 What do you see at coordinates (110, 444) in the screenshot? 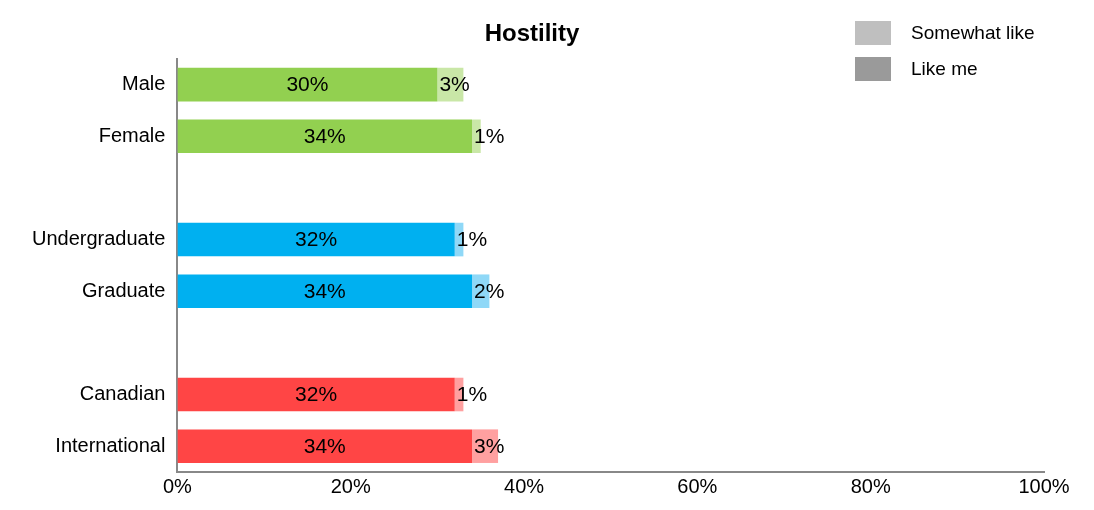
I see `y-tick-label: International` at bounding box center [110, 444].